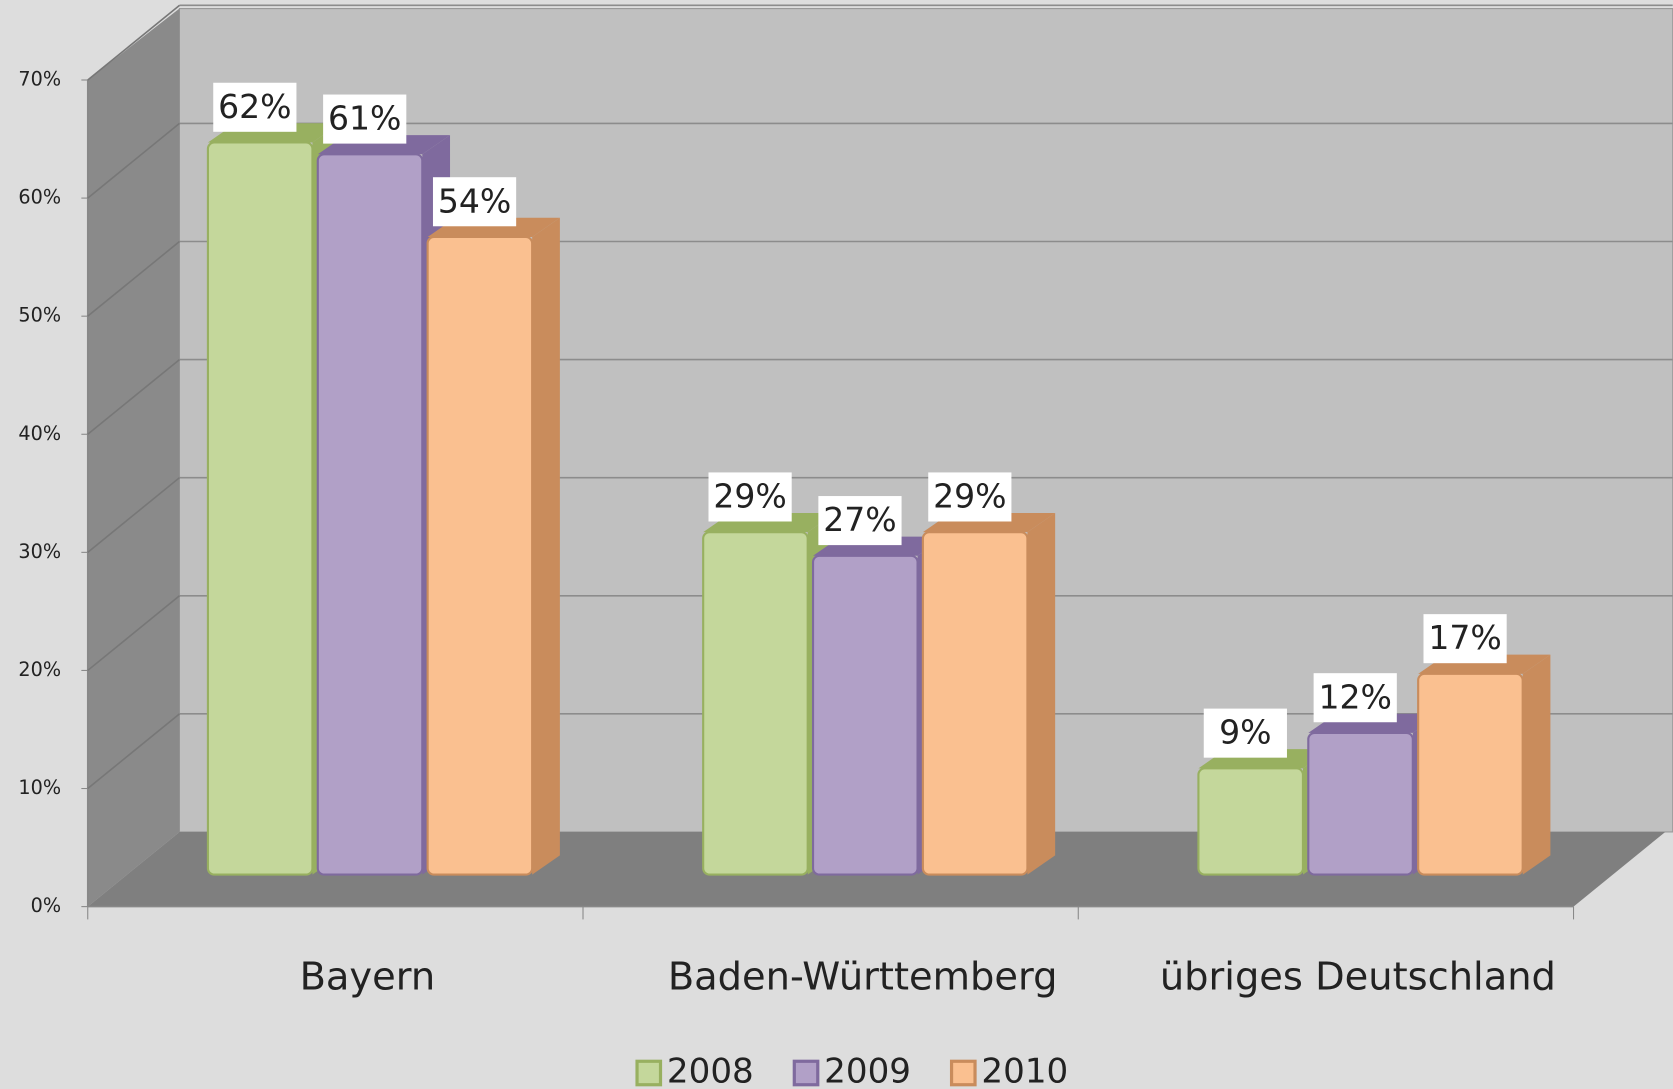  Describe the element at coordinates (46, 905) in the screenshot. I see `y-tick-label: 0%` at that location.